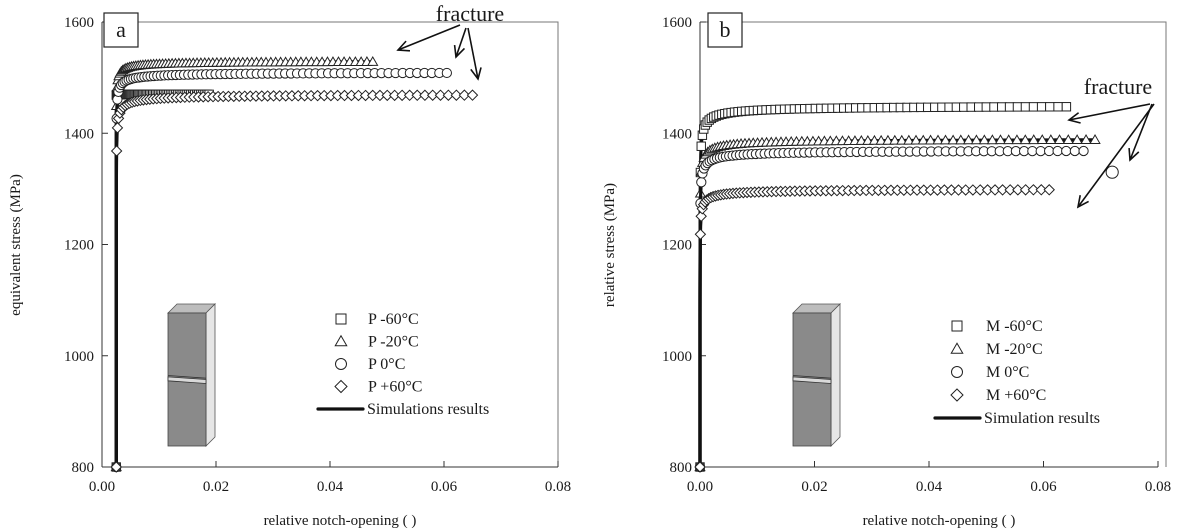 Image resolution: width=1200 pixels, height=530 pixels. What do you see at coordinates (16, 245) in the screenshot?
I see `y-axis-title: equivalent stress (MPa)` at bounding box center [16, 245].